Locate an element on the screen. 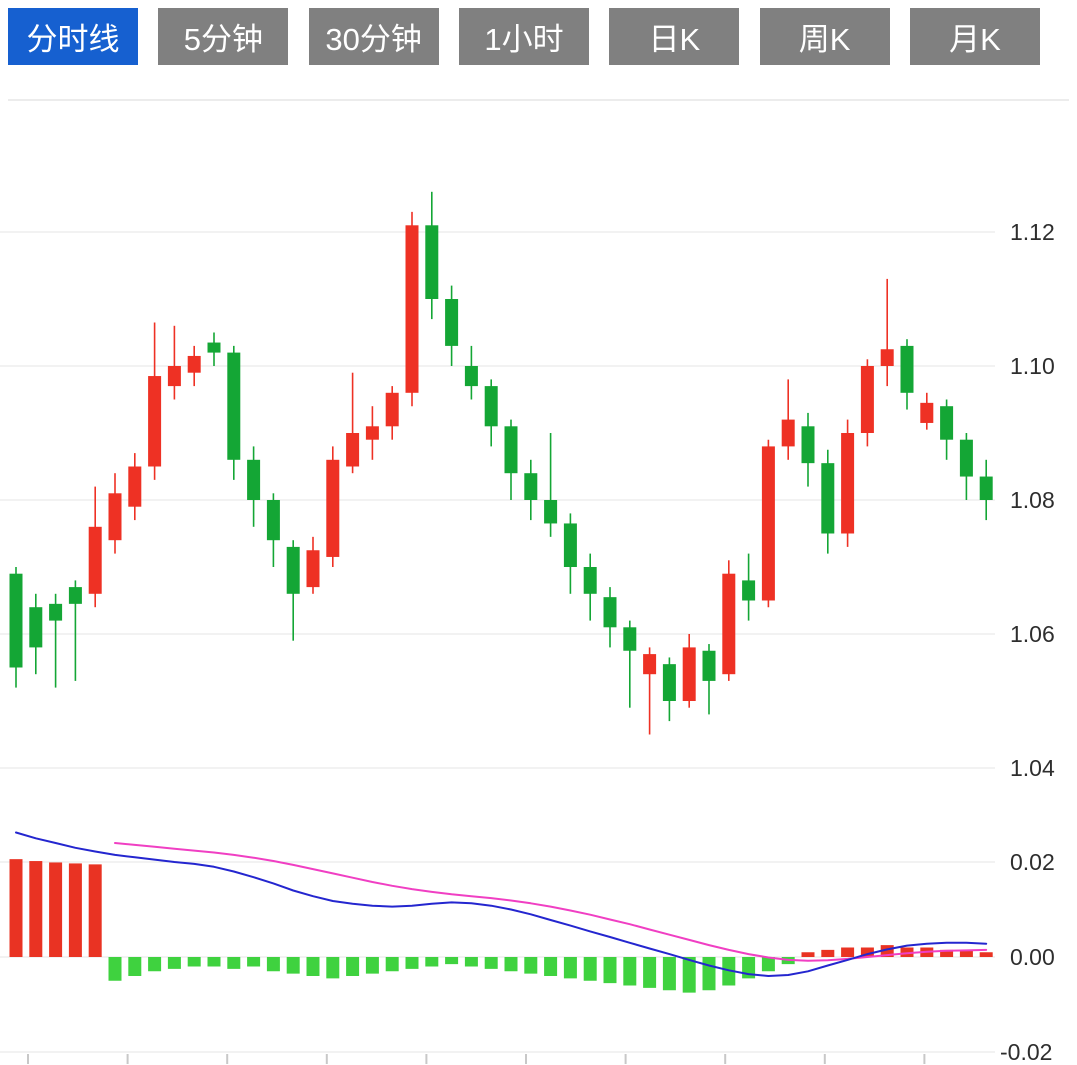 This screenshot has width=1077, height=1065. macd-axis-label: -0.02 is located at coordinates (1026, 1052).